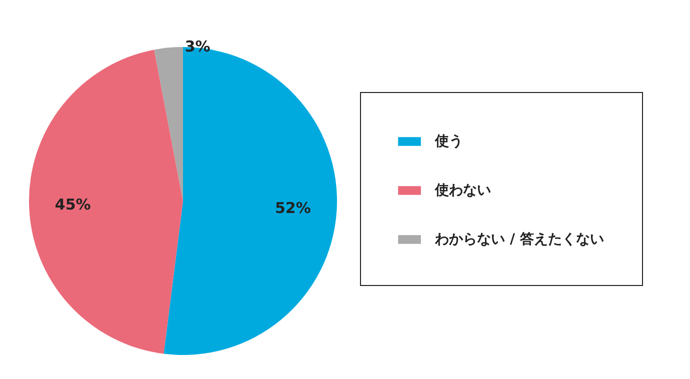 Image resolution: width=690 pixels, height=379 pixels. I want to click on data-label: 45%, so click(72, 204).